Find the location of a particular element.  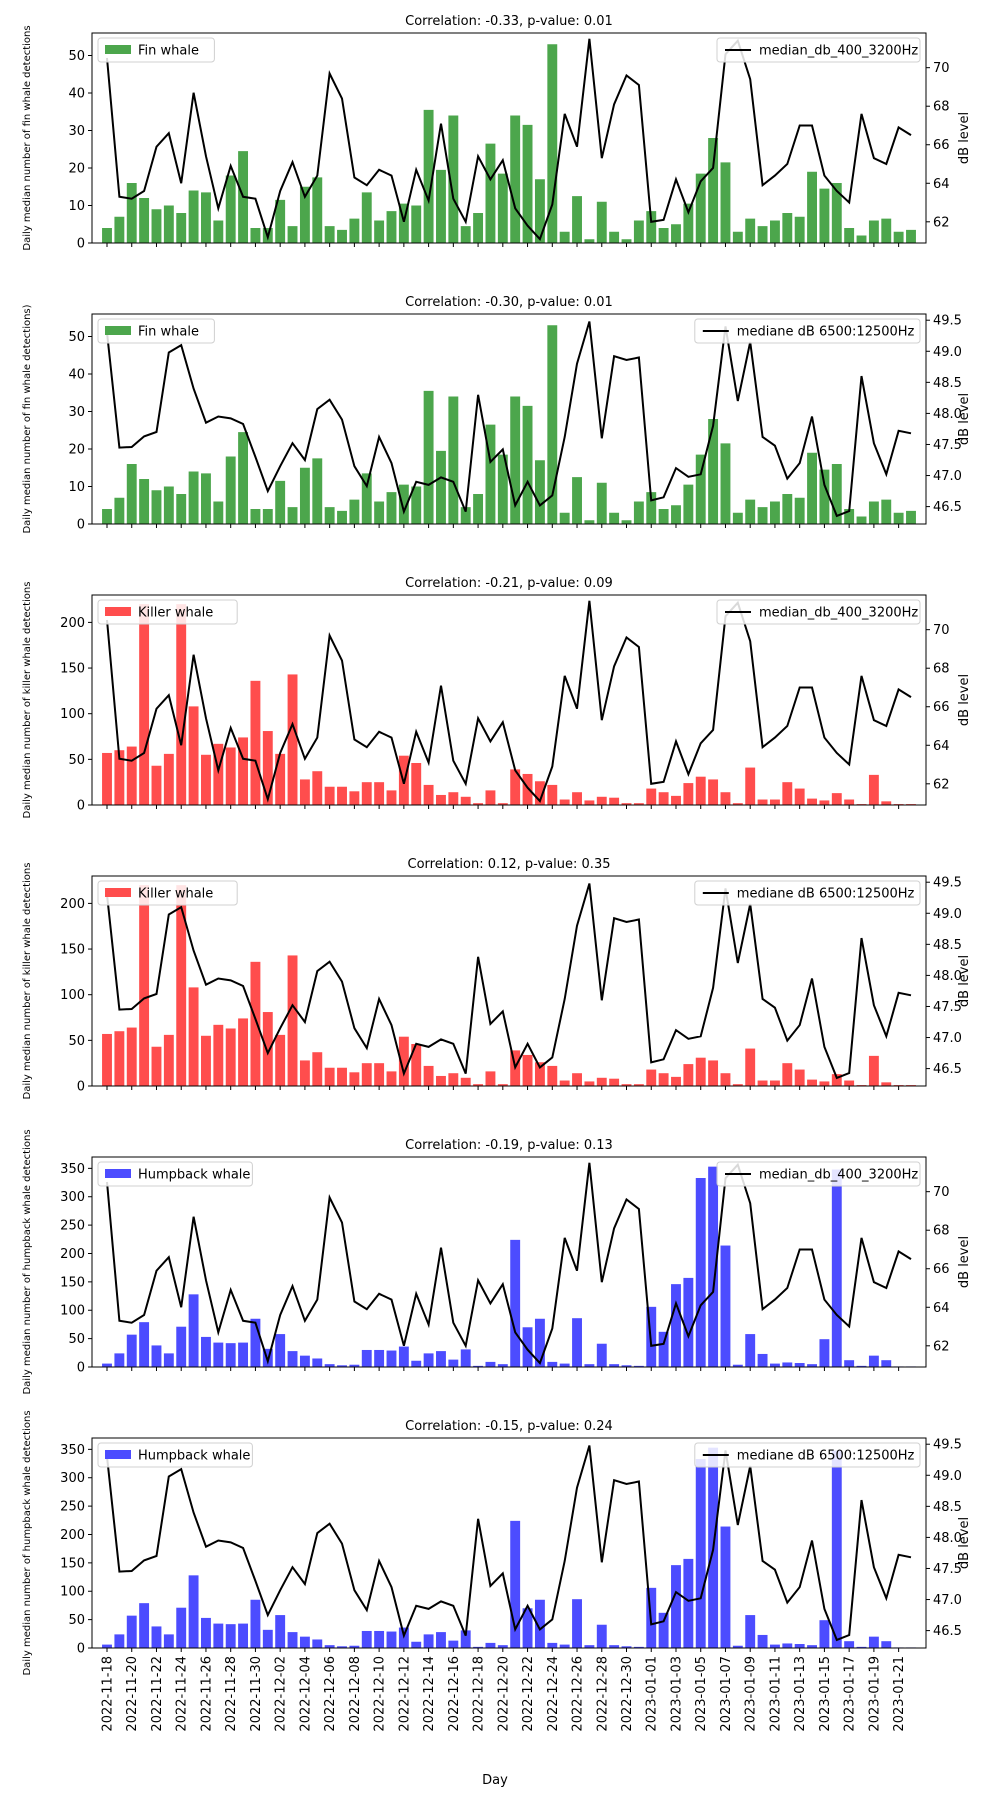

x-axis-label: Day is located at coordinates (495, 1780).